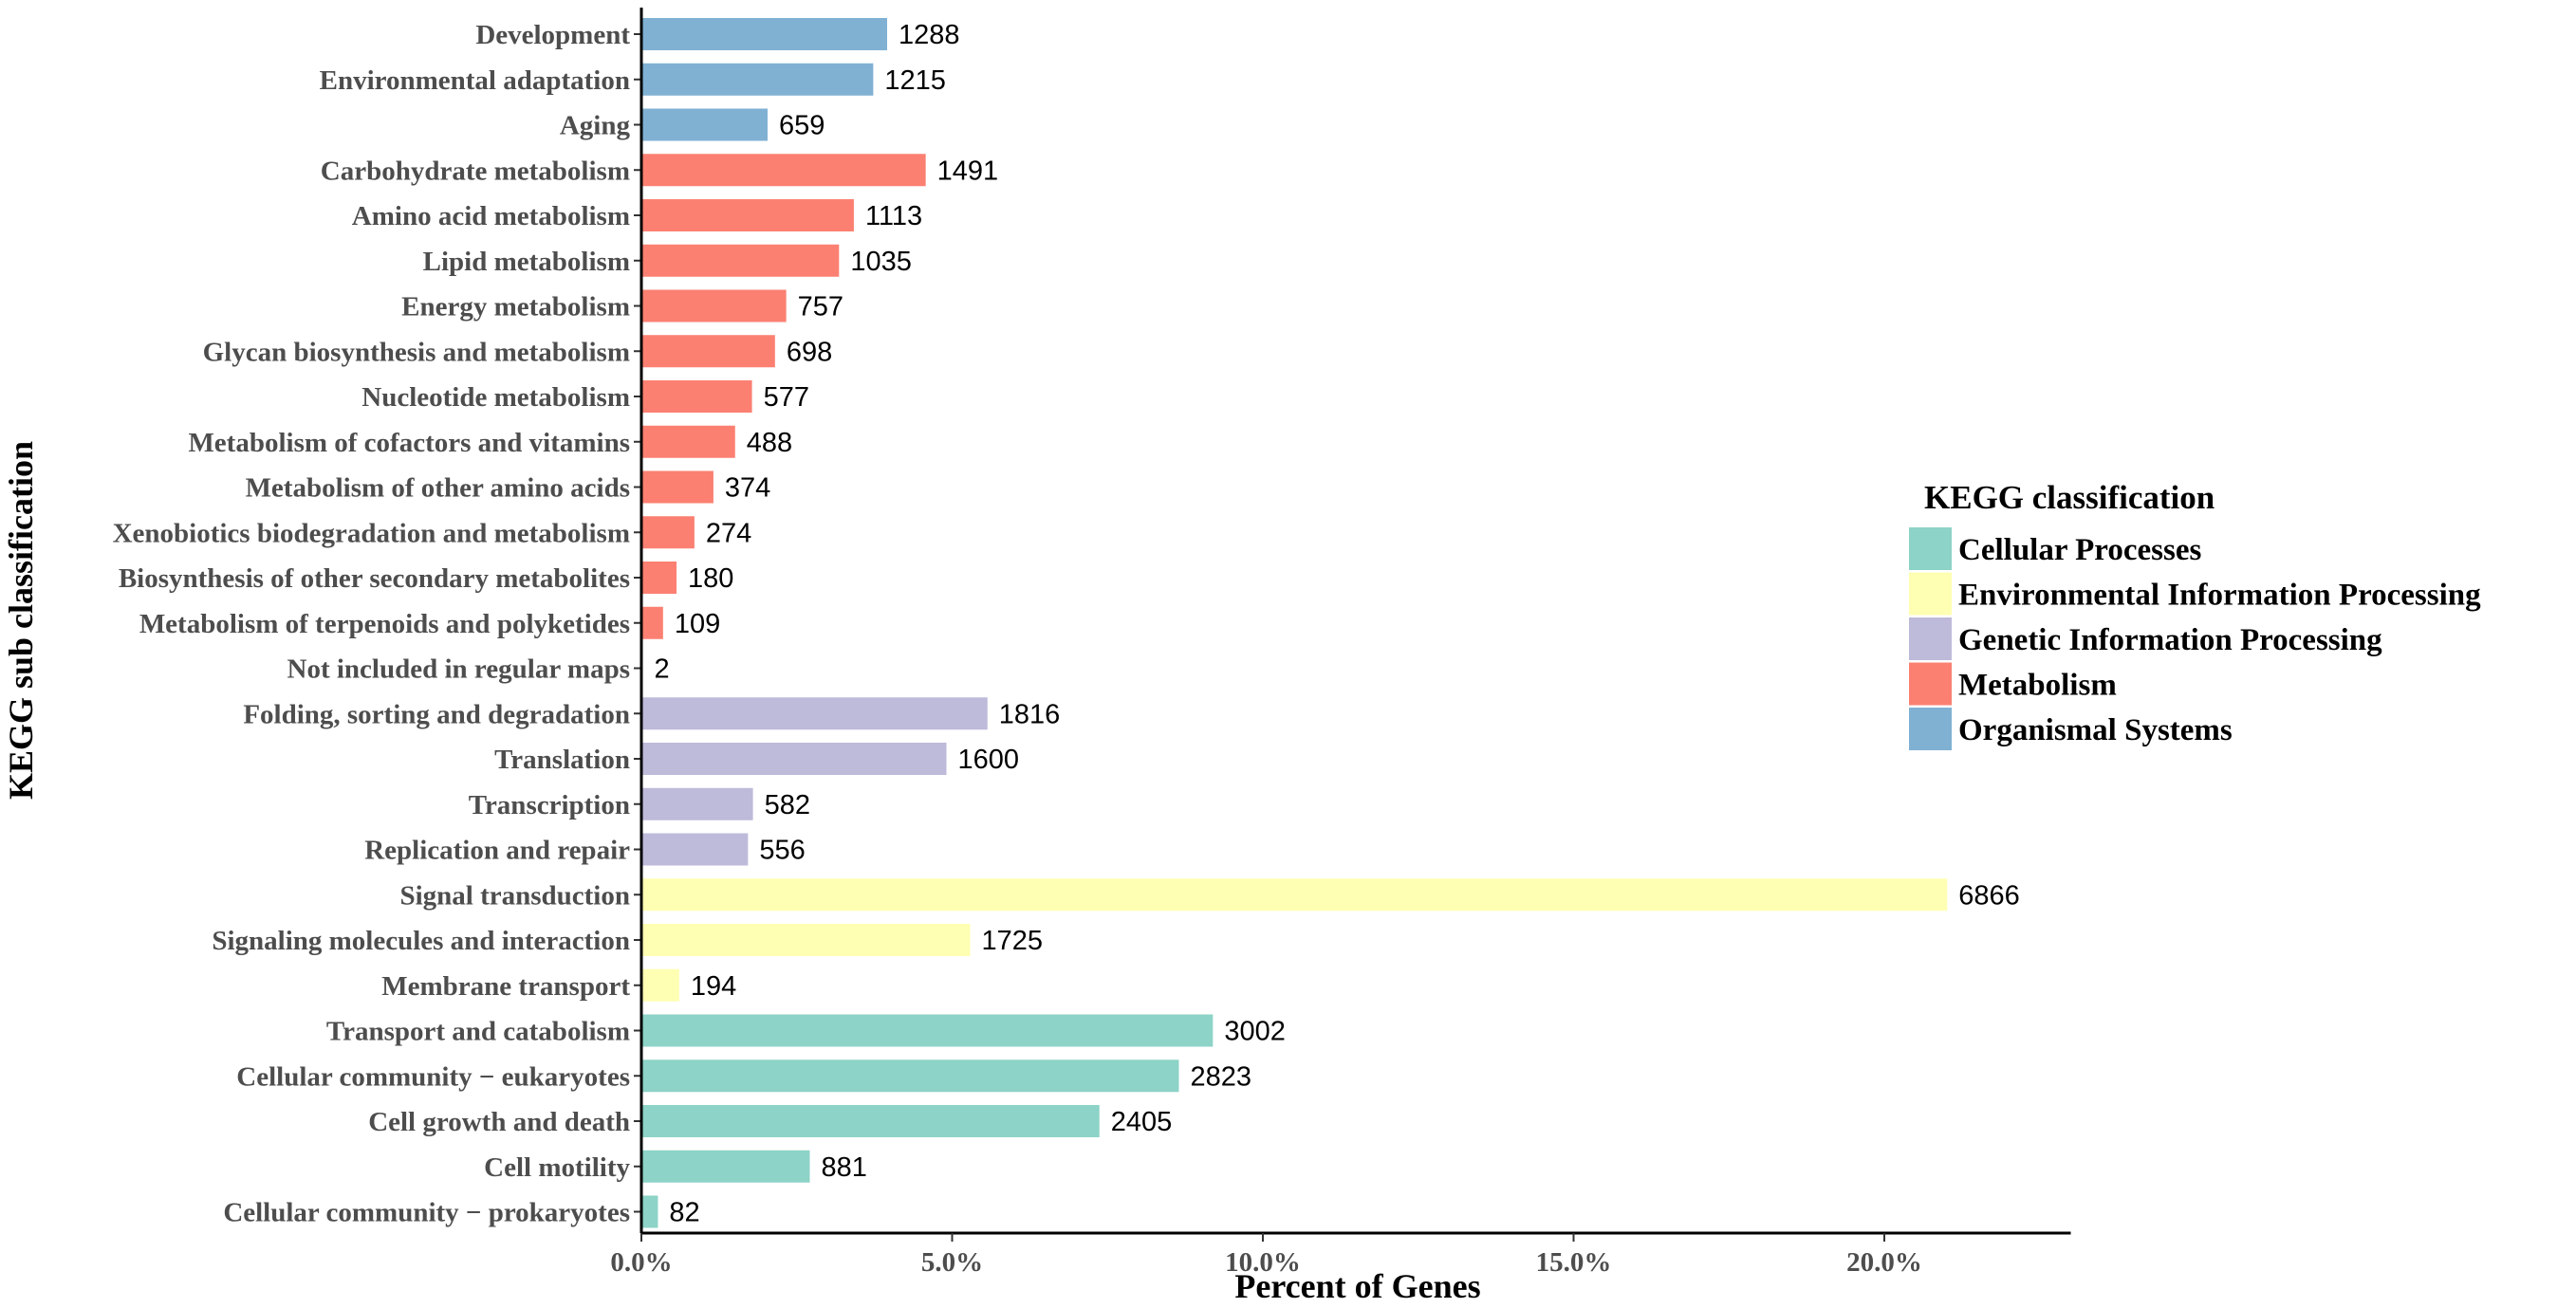 Image resolution: width=2576 pixels, height=1308 pixels. Describe the element at coordinates (802, 126) in the screenshot. I see `value-label-aging: 659` at that location.